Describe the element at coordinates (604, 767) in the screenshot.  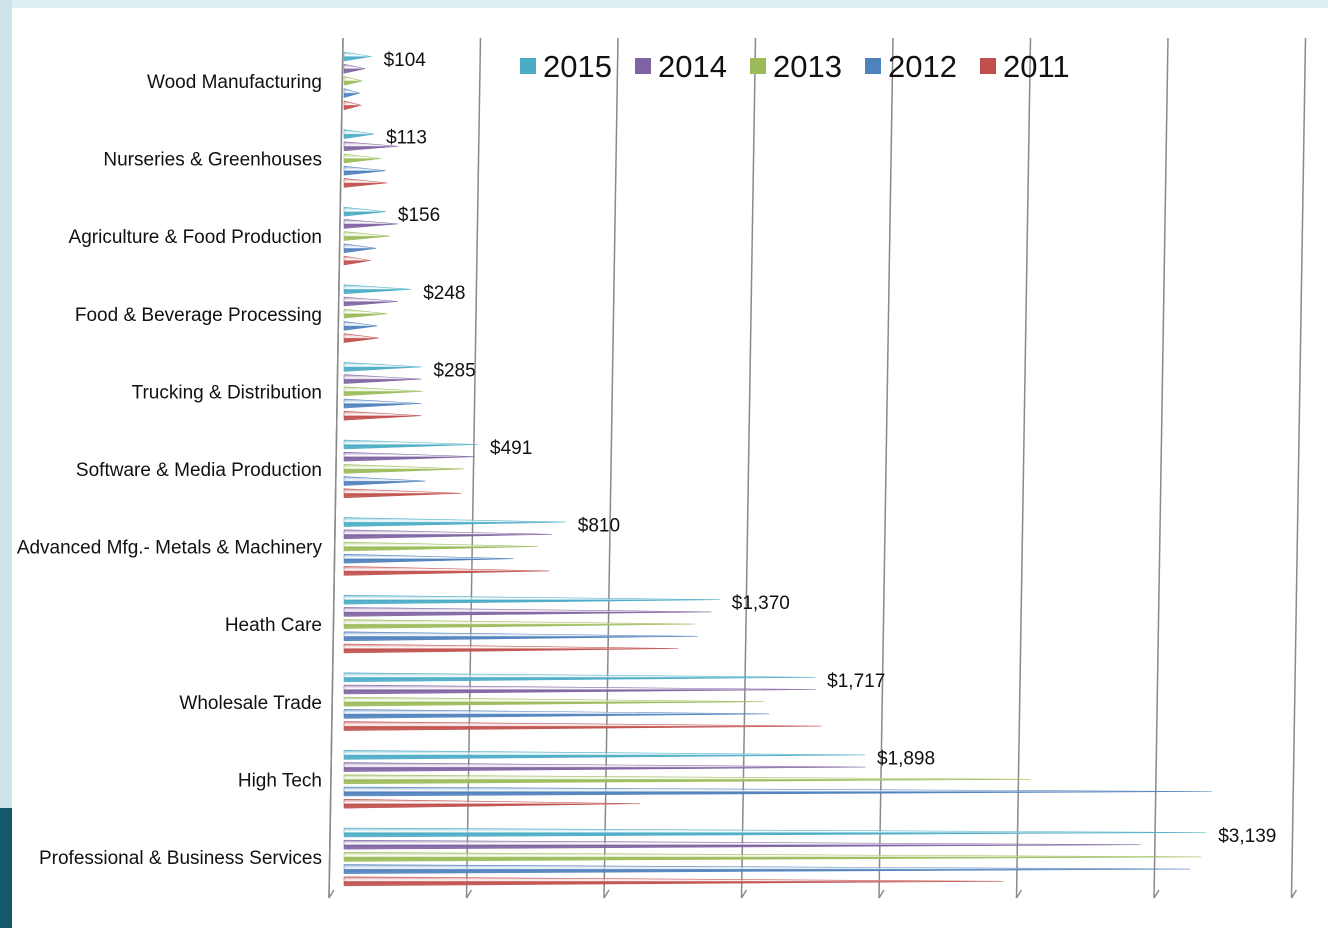
I see `bar-high-tech-2014` at that location.